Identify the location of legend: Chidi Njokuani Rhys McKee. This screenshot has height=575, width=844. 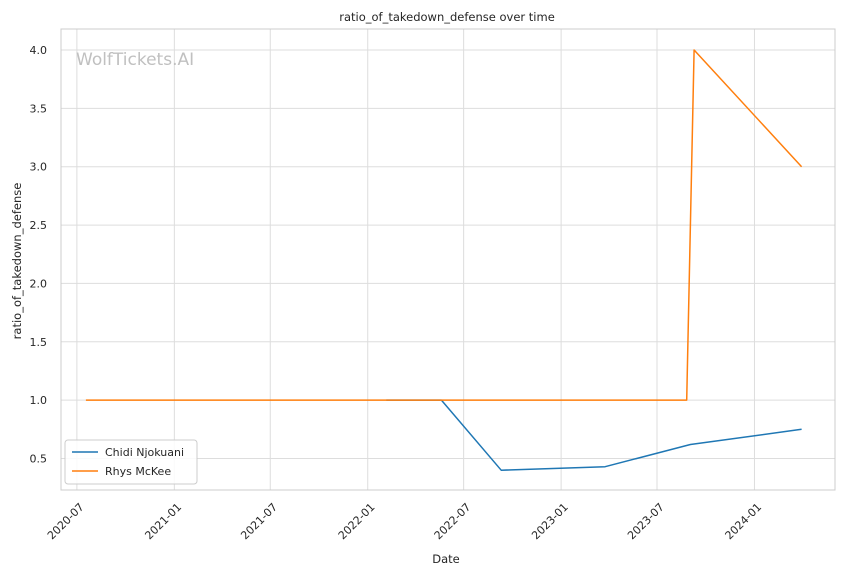
(131, 462).